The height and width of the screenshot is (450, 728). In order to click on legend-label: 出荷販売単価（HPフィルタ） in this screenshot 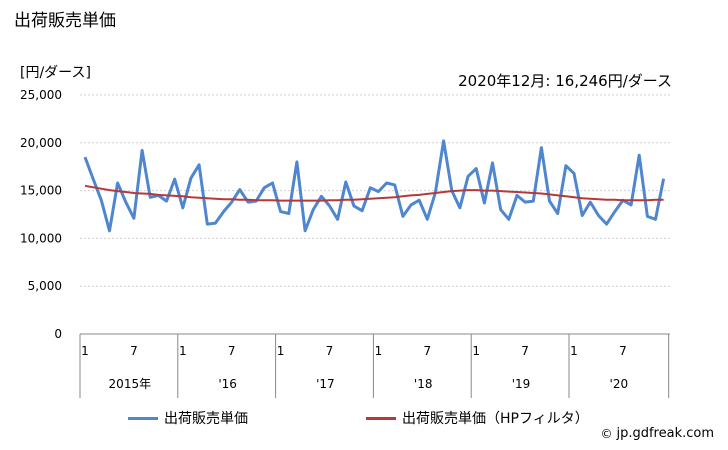, I will do `click(495, 419)`.